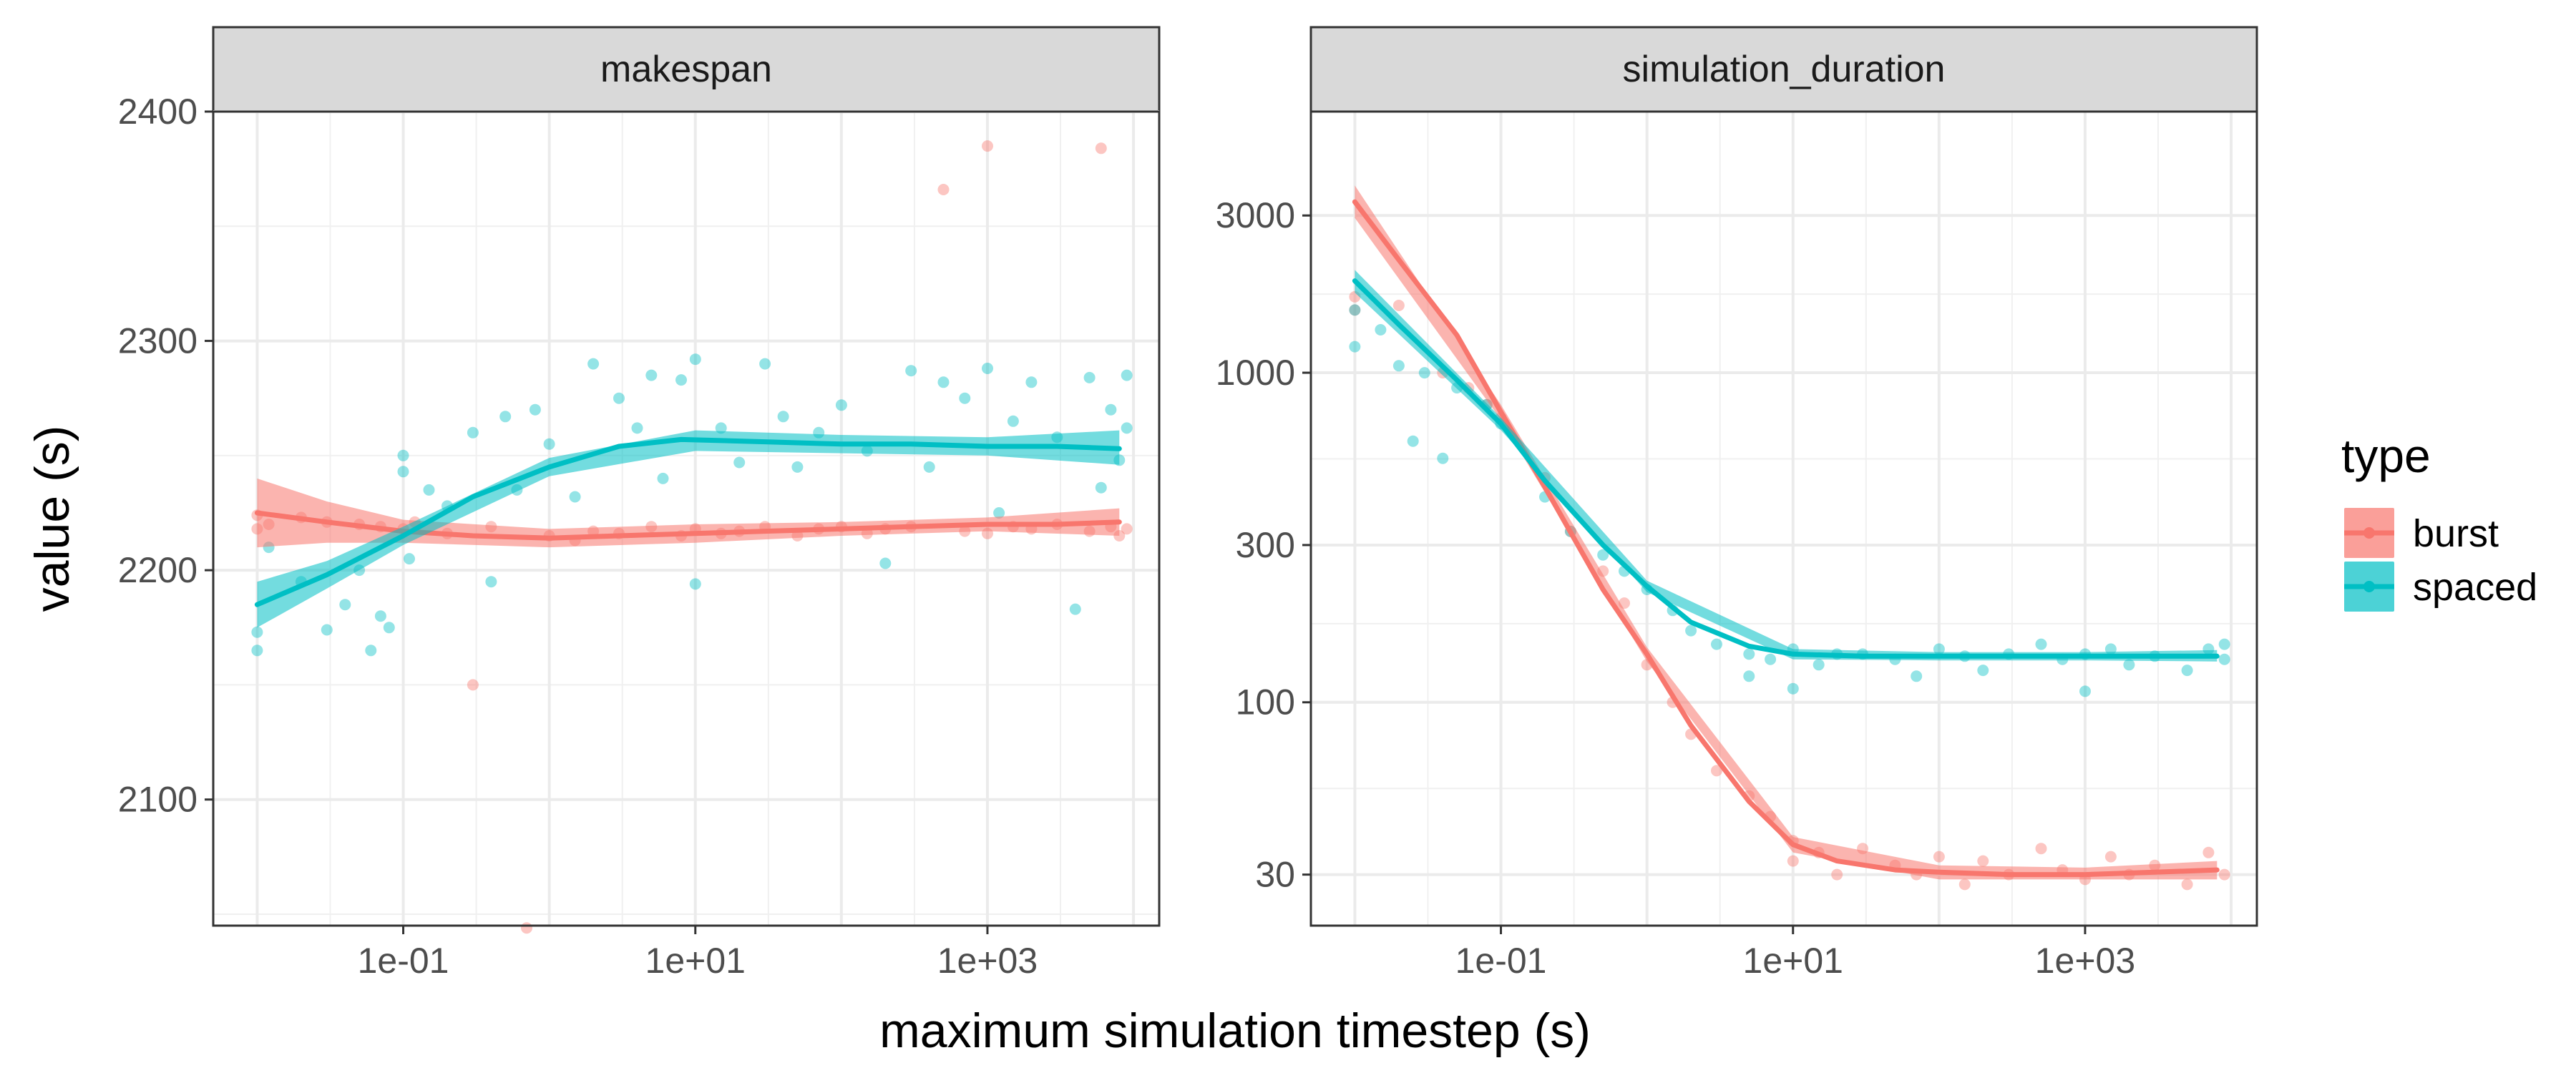  I want to click on legend-label-spaced: spaced, so click(2475, 587).